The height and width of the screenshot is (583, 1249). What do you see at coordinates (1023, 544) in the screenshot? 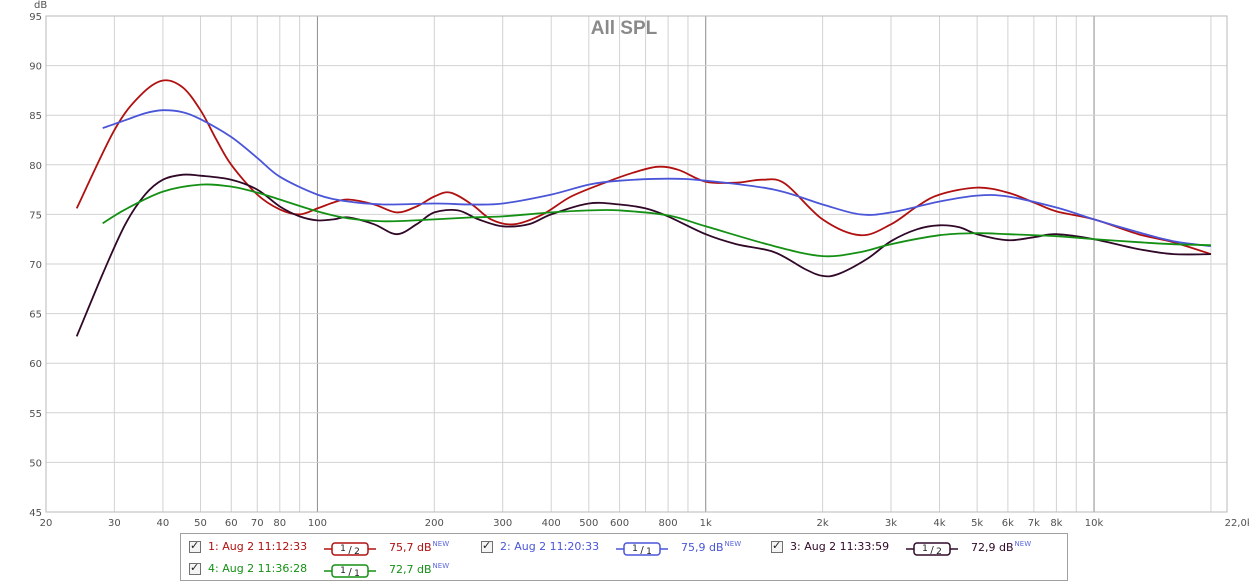
I see `series-3-new-badge: NEW` at bounding box center [1023, 544].